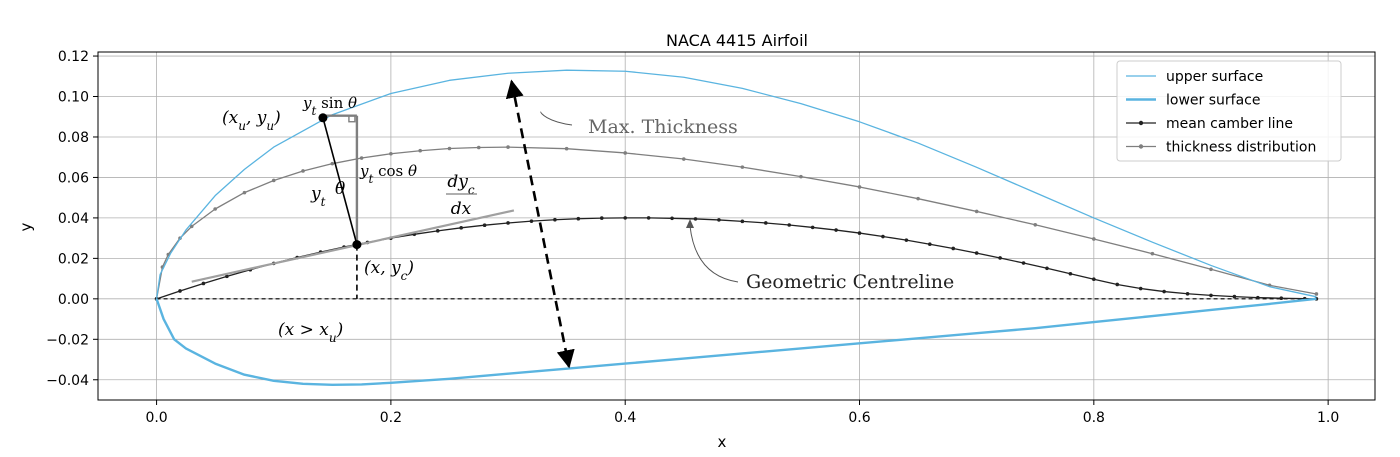 This screenshot has height=457, width=1400. What do you see at coordinates (340, 189) in the screenshot?
I see `theta-label: θ` at bounding box center [340, 189].